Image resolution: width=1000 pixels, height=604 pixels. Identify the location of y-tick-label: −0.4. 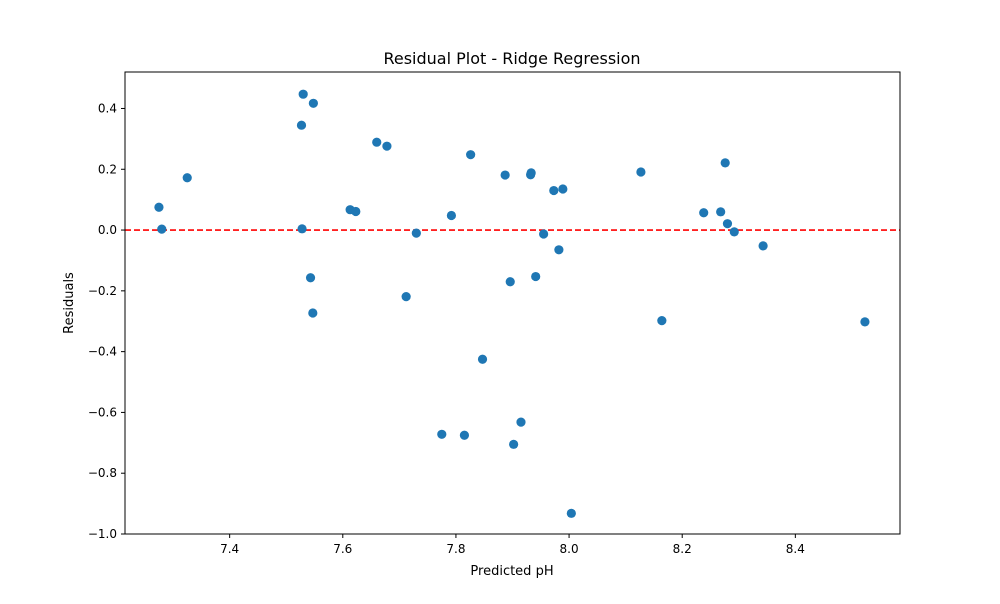
(102, 352).